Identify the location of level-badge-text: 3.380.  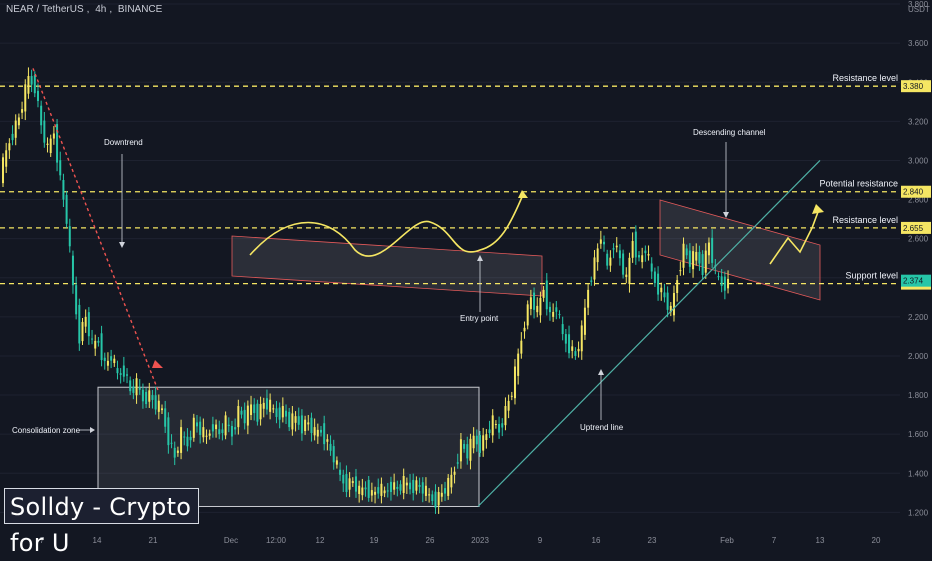
(913, 86).